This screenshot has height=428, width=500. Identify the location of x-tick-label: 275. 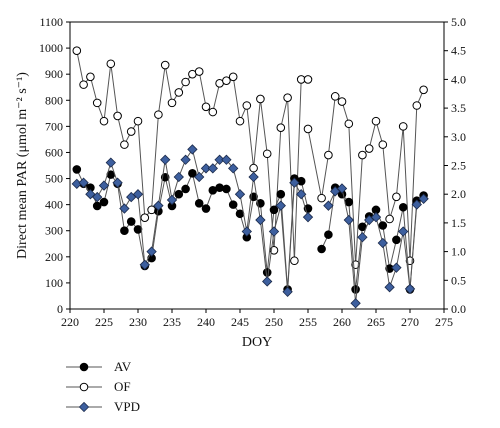
(444, 322).